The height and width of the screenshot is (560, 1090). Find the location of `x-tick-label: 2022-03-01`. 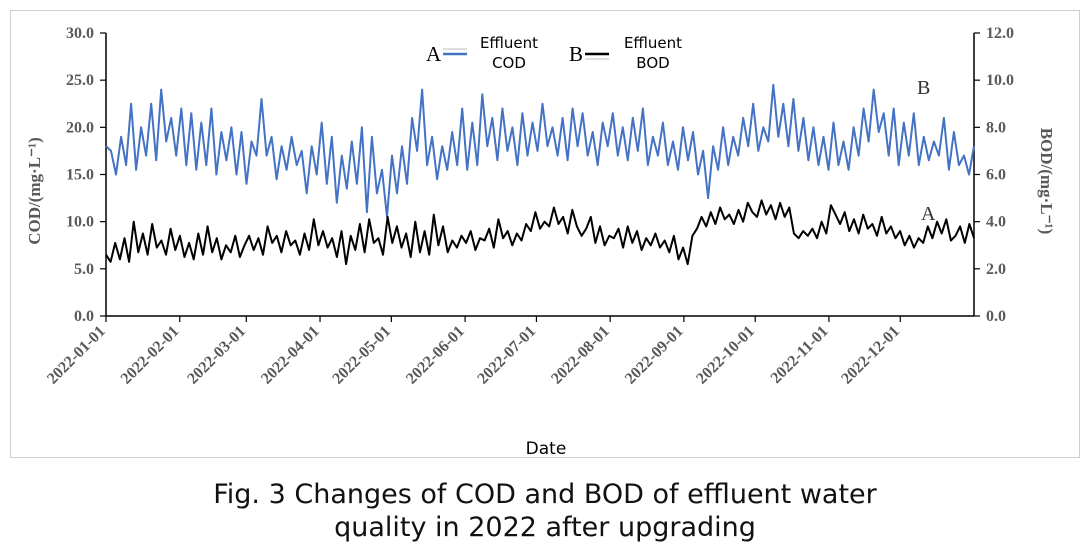

x-tick-label: 2022-03-01 is located at coordinates (216, 355).